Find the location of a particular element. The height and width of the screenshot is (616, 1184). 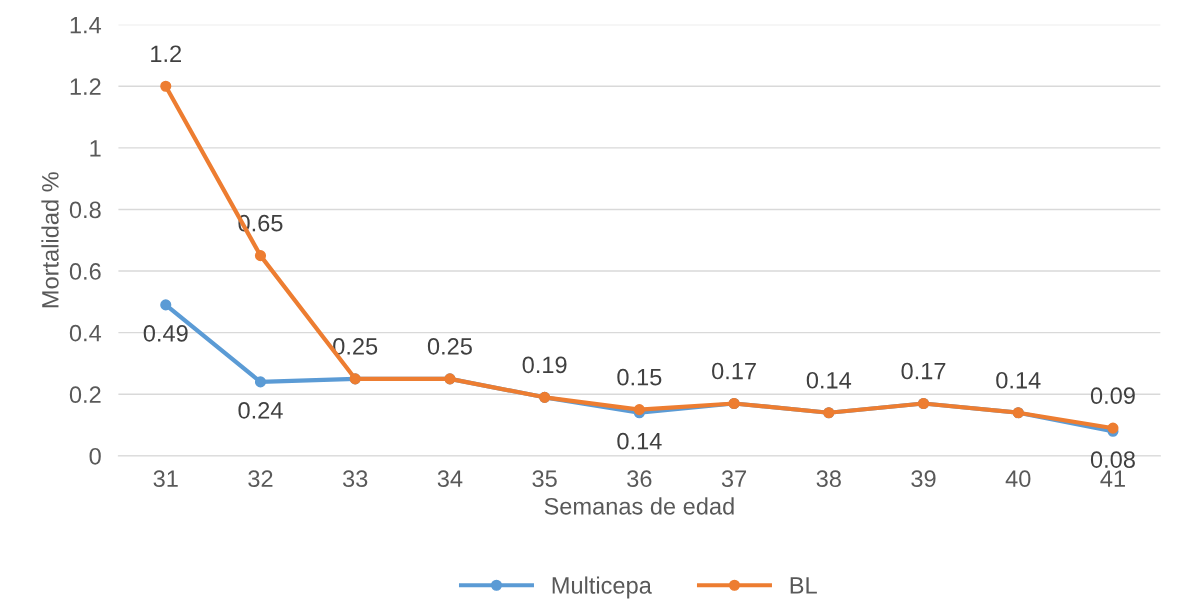

x-tick-label: 33 is located at coordinates (355, 479).